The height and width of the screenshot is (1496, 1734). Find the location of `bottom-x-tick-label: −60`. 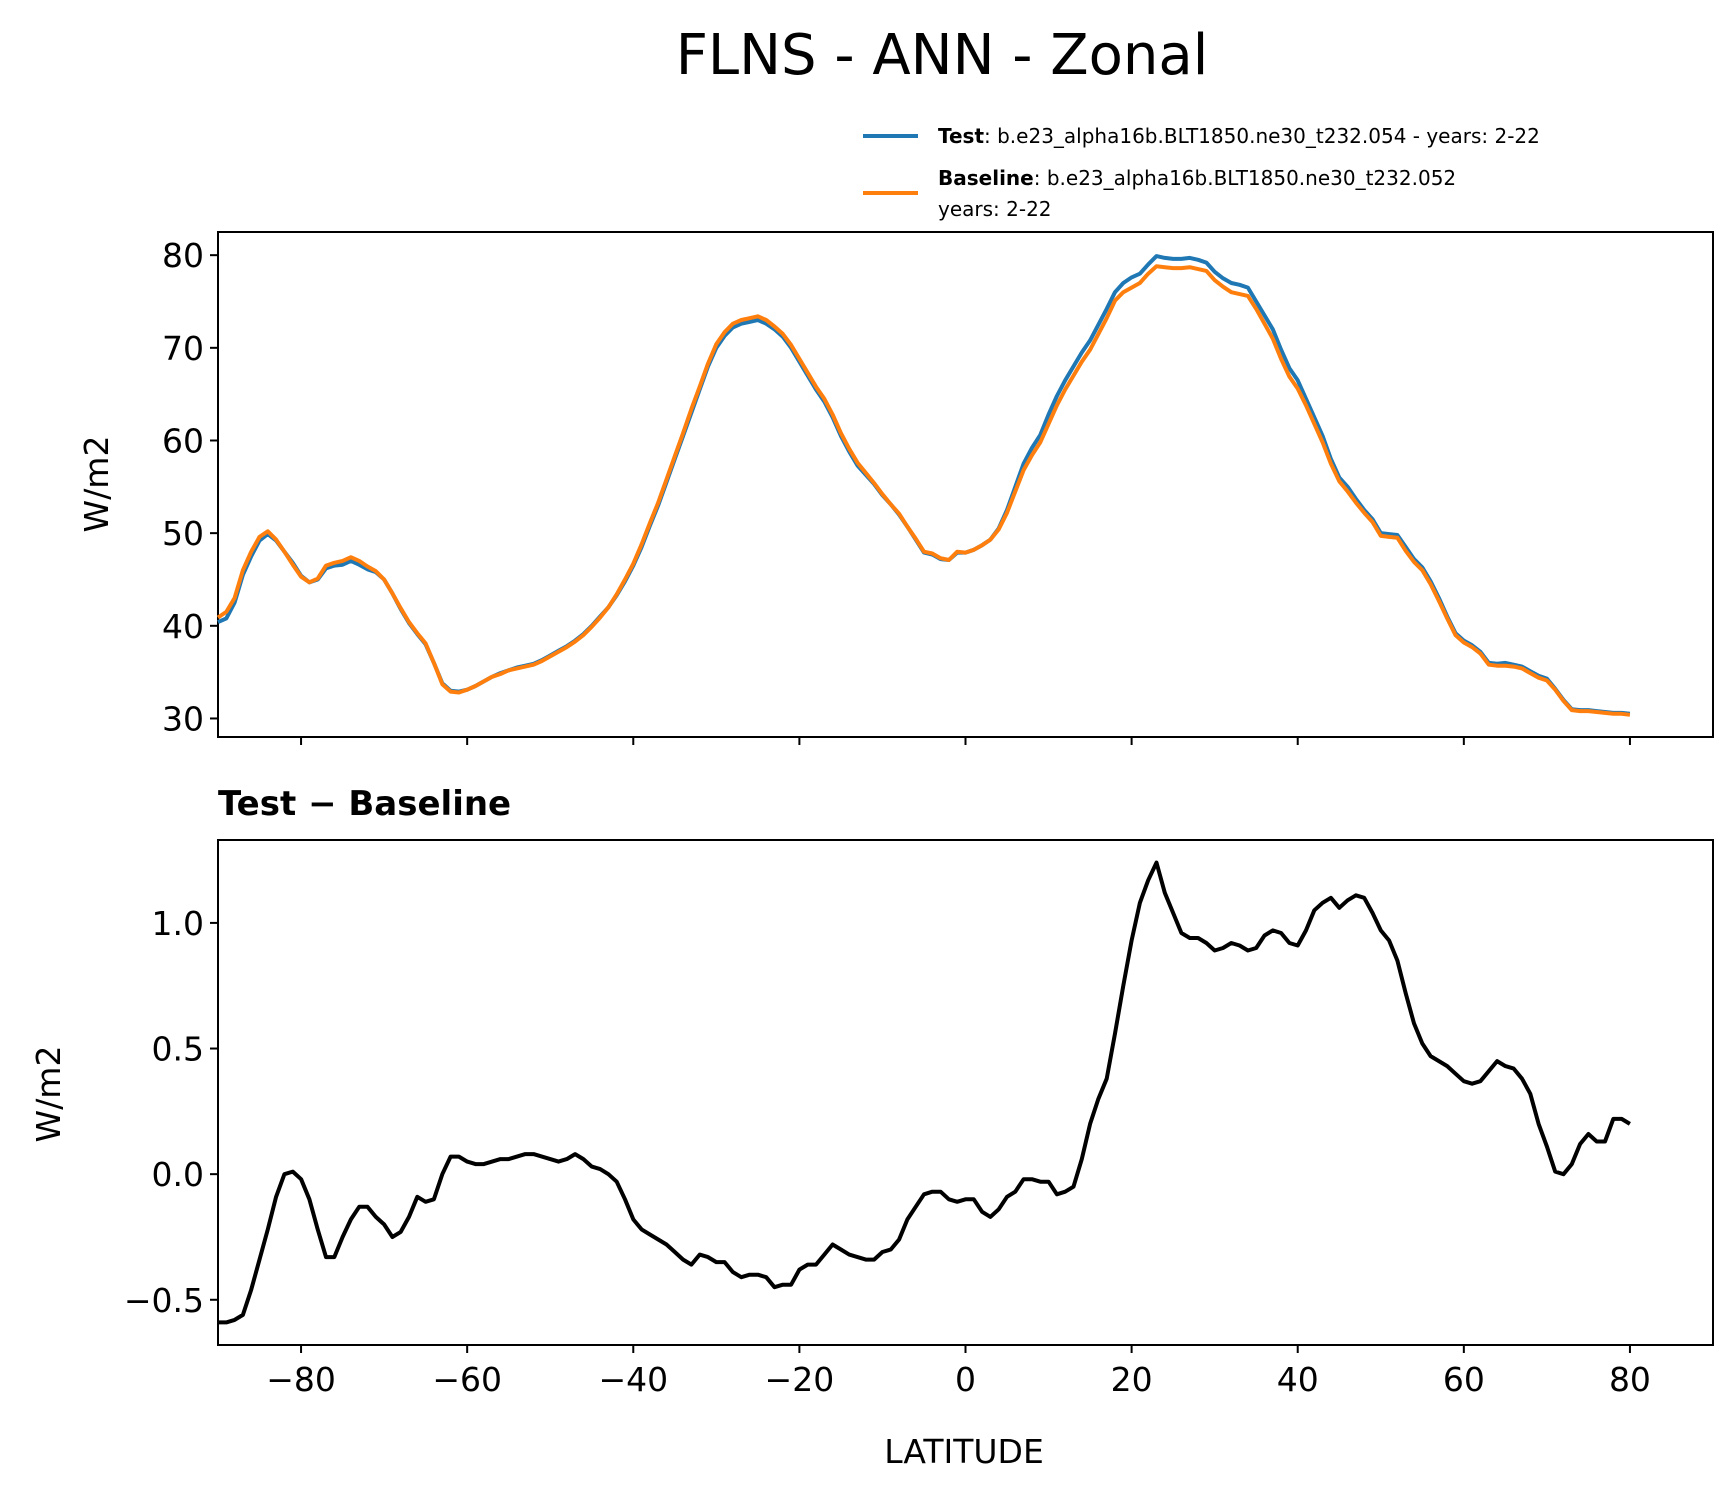

bottom-x-tick-label: −60 is located at coordinates (467, 1379).